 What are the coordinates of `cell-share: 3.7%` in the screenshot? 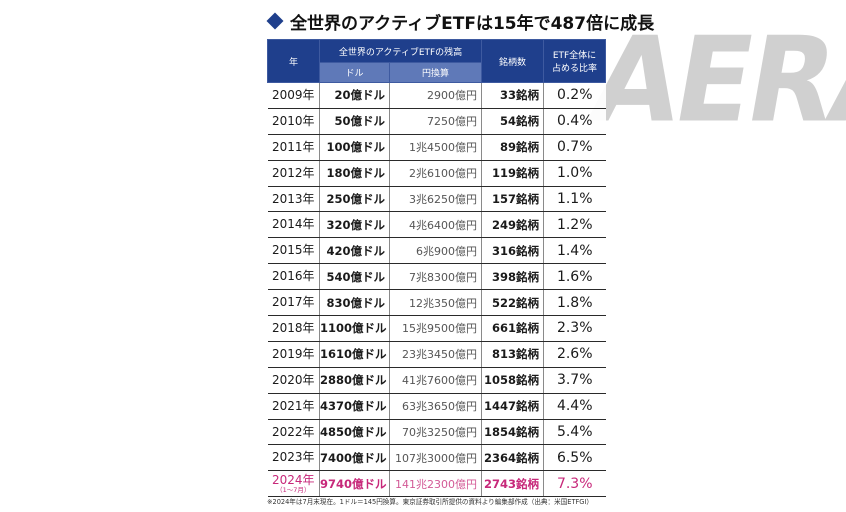 It's located at (574, 380).